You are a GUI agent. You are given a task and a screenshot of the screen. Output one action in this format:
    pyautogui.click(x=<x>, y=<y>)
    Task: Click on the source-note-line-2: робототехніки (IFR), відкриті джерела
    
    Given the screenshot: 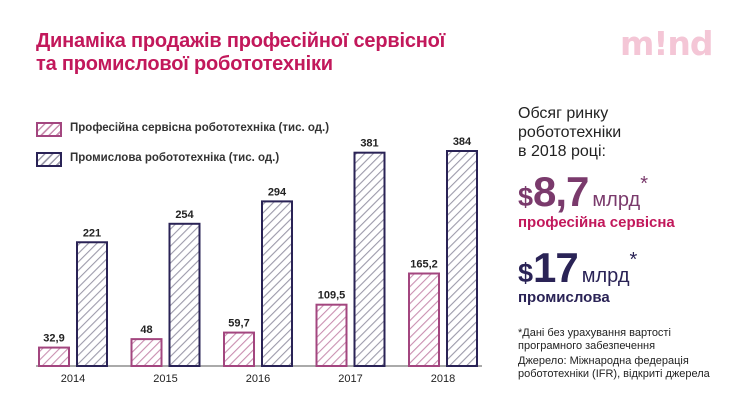 What is the action you would take?
    pyautogui.click(x=614, y=374)
    